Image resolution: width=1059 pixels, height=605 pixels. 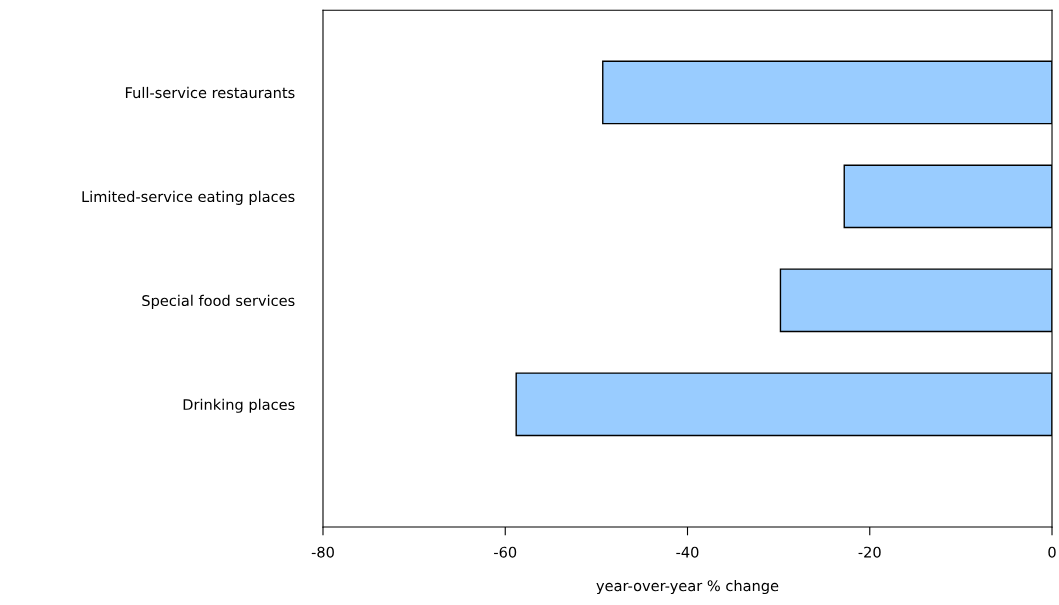 What do you see at coordinates (869, 552) in the screenshot?
I see `x-tick-label: -20` at bounding box center [869, 552].